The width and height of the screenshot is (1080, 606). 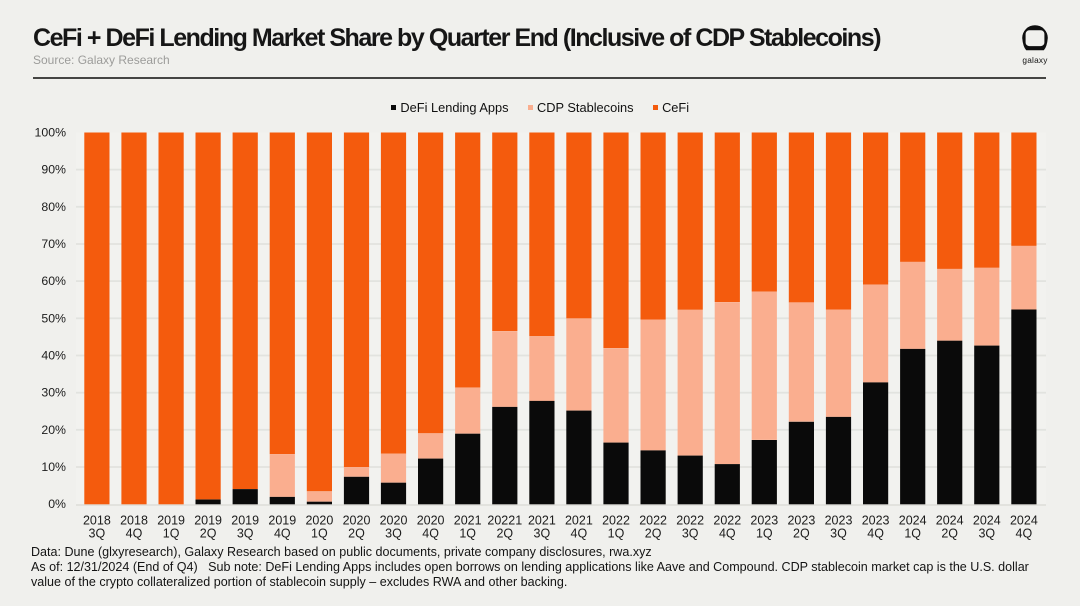 What do you see at coordinates (504, 521) in the screenshot?
I see `svg-text: 20221` at bounding box center [504, 521].